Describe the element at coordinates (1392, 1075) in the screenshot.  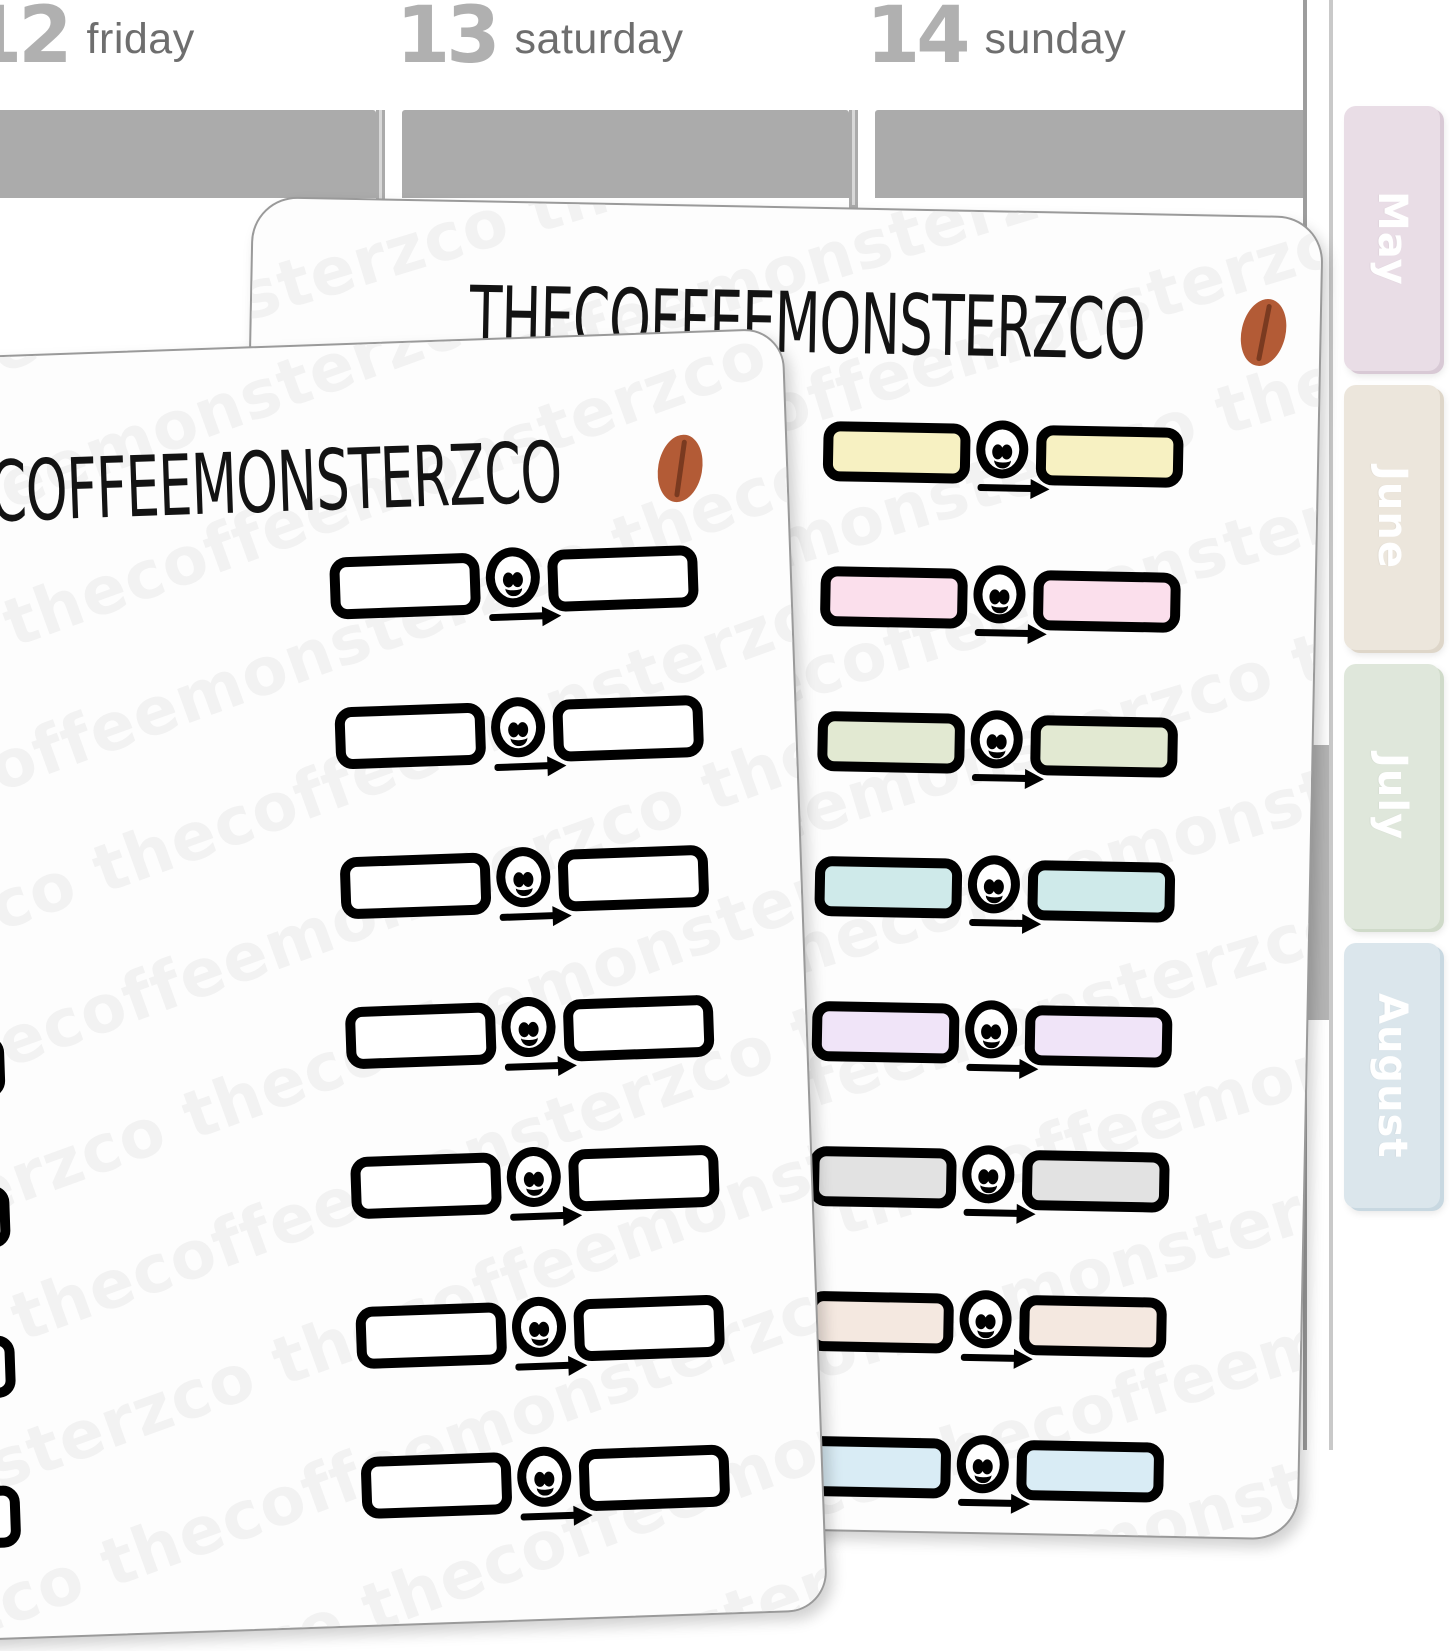
I see `month-tab-august: August` at that location.